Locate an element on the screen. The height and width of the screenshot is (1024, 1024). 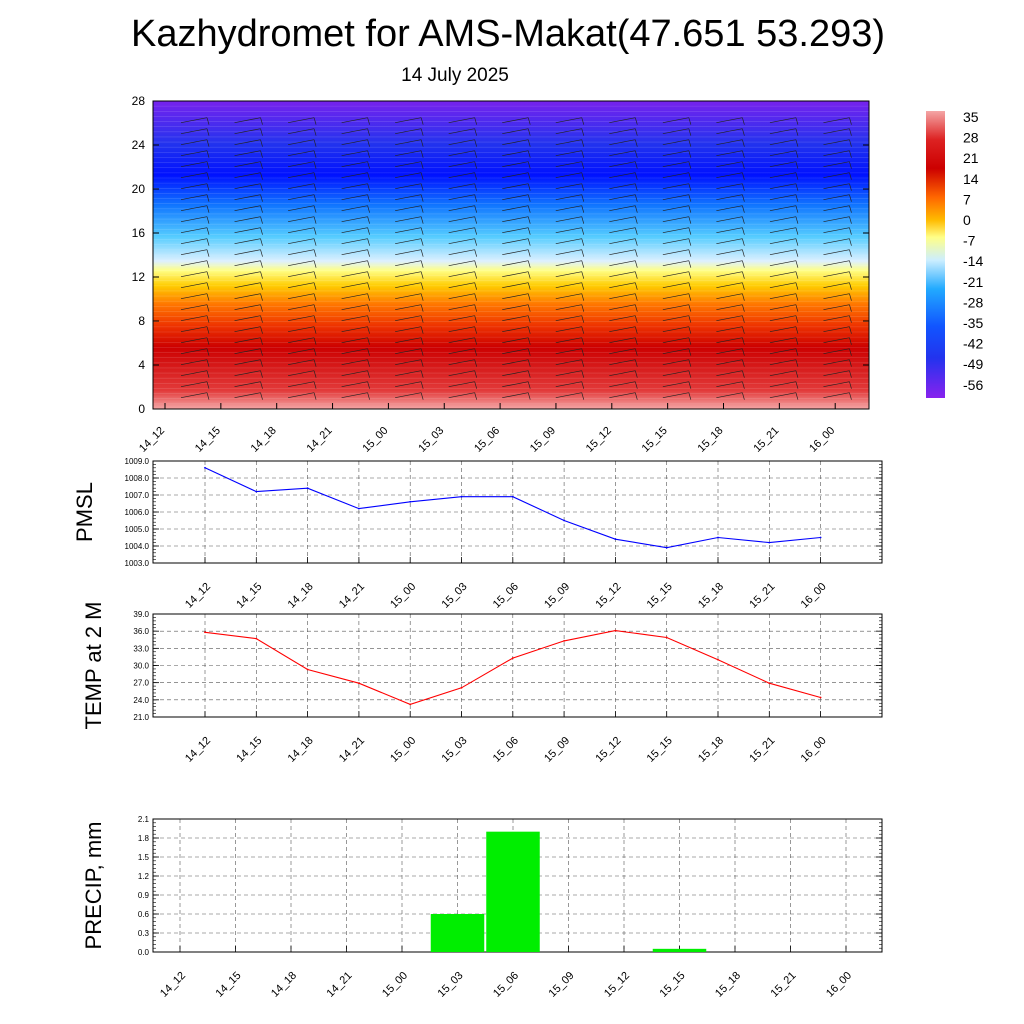
x-tick-label: 16_00 is located at coordinates (814, 750).